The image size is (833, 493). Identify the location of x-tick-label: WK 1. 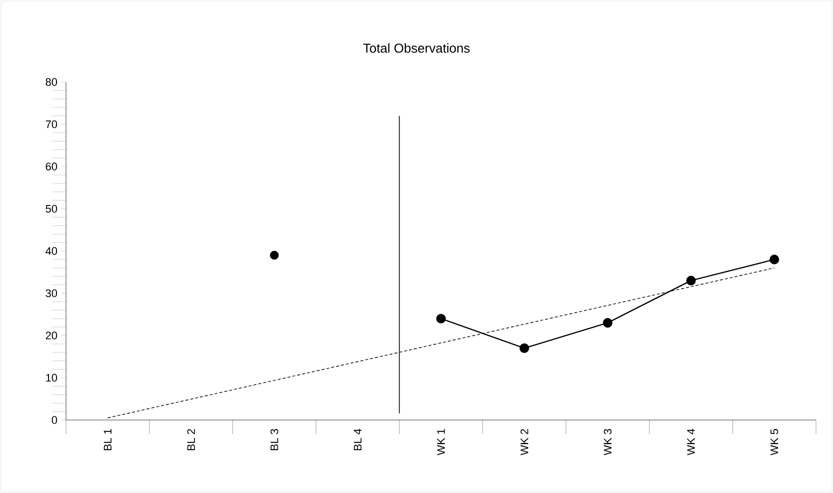
(441, 442).